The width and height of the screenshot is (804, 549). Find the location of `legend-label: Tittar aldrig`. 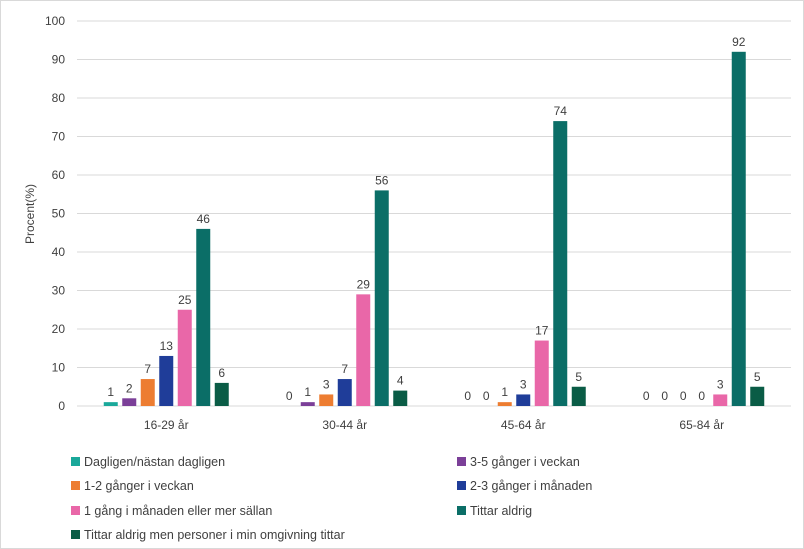

legend-label: Tittar aldrig is located at coordinates (501, 511).